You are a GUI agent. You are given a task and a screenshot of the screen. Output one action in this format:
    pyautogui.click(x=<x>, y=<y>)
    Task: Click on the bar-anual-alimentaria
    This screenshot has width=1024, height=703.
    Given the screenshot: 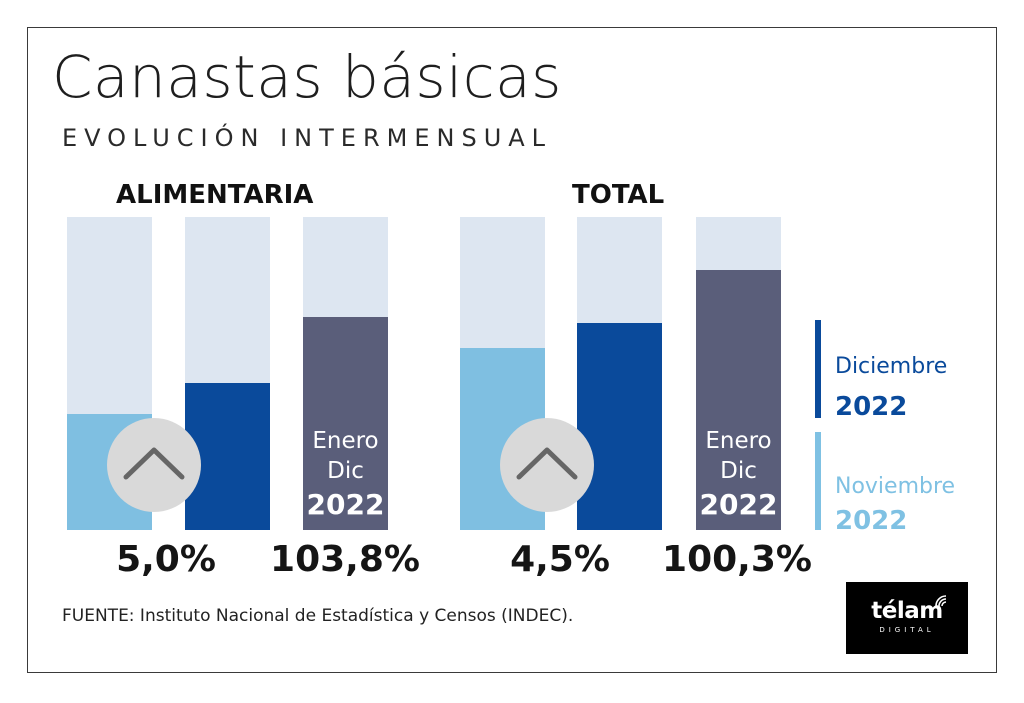 What is the action you would take?
    pyautogui.click(x=345, y=423)
    